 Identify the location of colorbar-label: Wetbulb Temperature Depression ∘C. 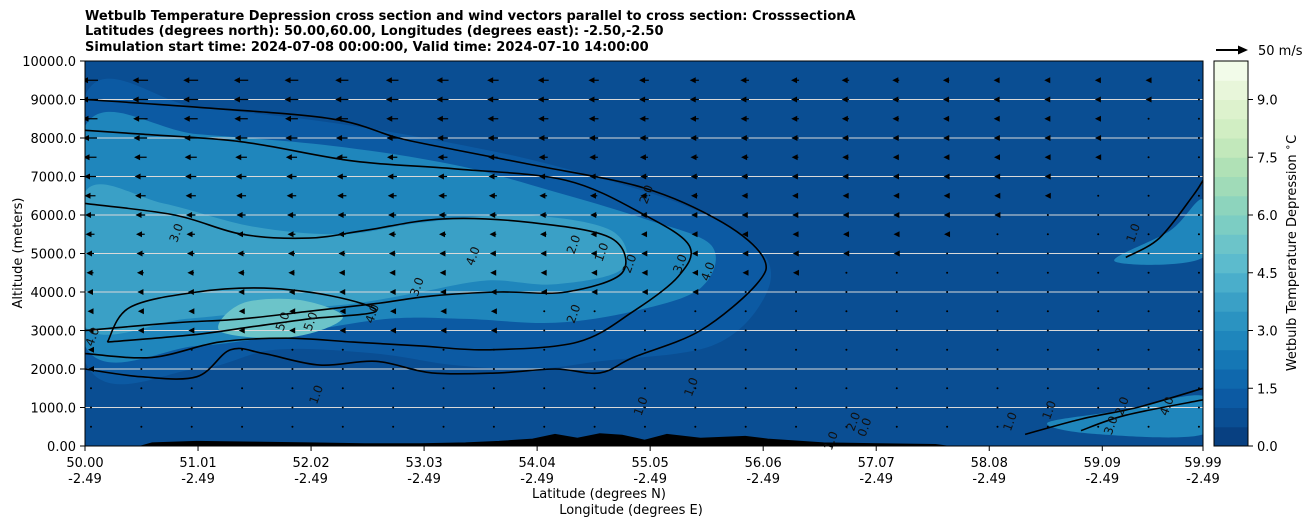
(1291, 253).